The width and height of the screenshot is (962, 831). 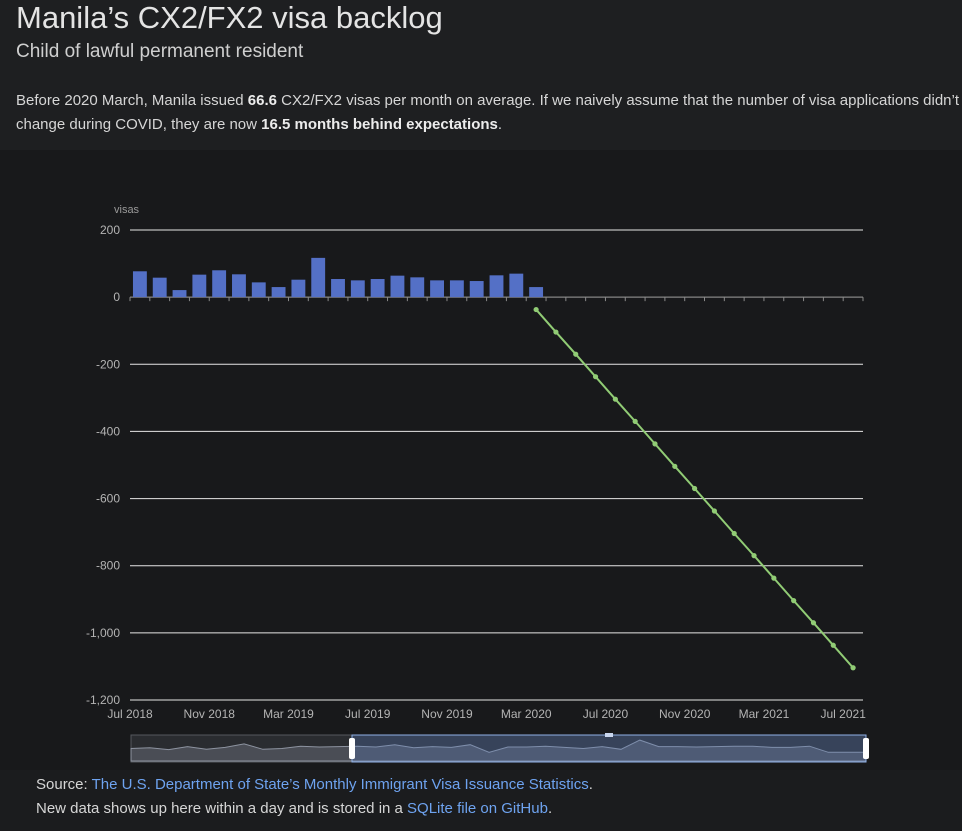 I want to click on summary-part1: Before 2020 March, Manila issued, so click(x=132, y=100).